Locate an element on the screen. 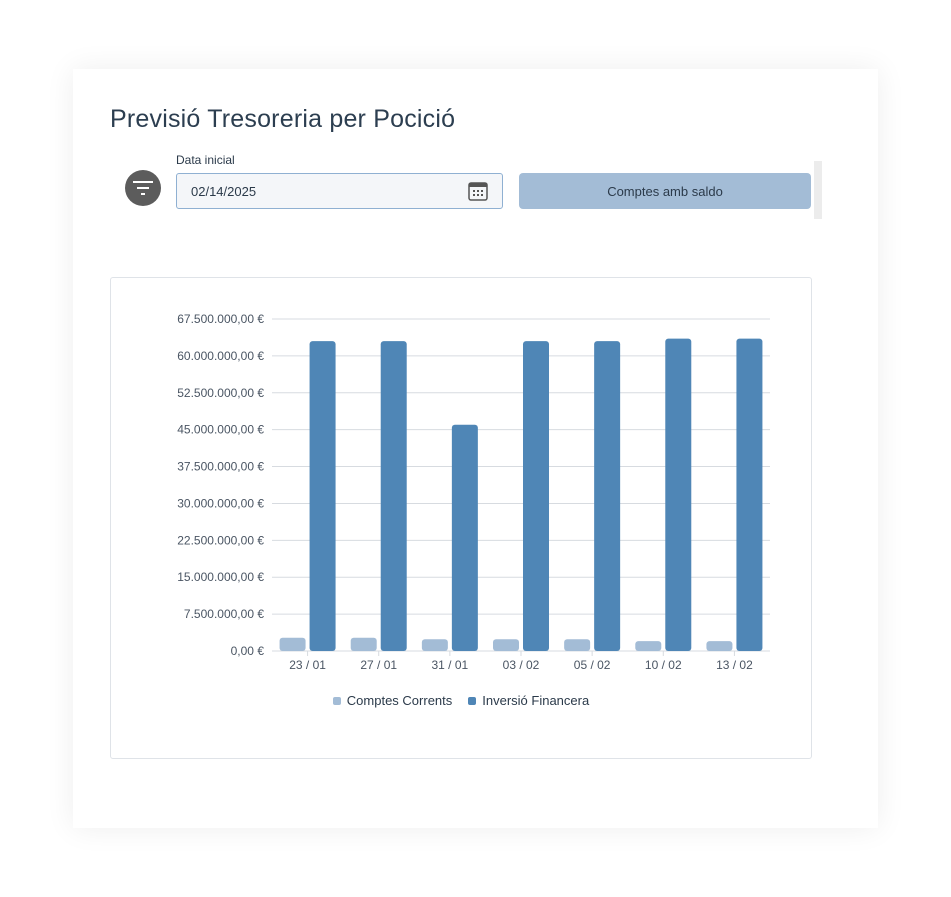 The height and width of the screenshot is (897, 951). y-tick-label: 22.500.000,00 € is located at coordinates (220, 540).